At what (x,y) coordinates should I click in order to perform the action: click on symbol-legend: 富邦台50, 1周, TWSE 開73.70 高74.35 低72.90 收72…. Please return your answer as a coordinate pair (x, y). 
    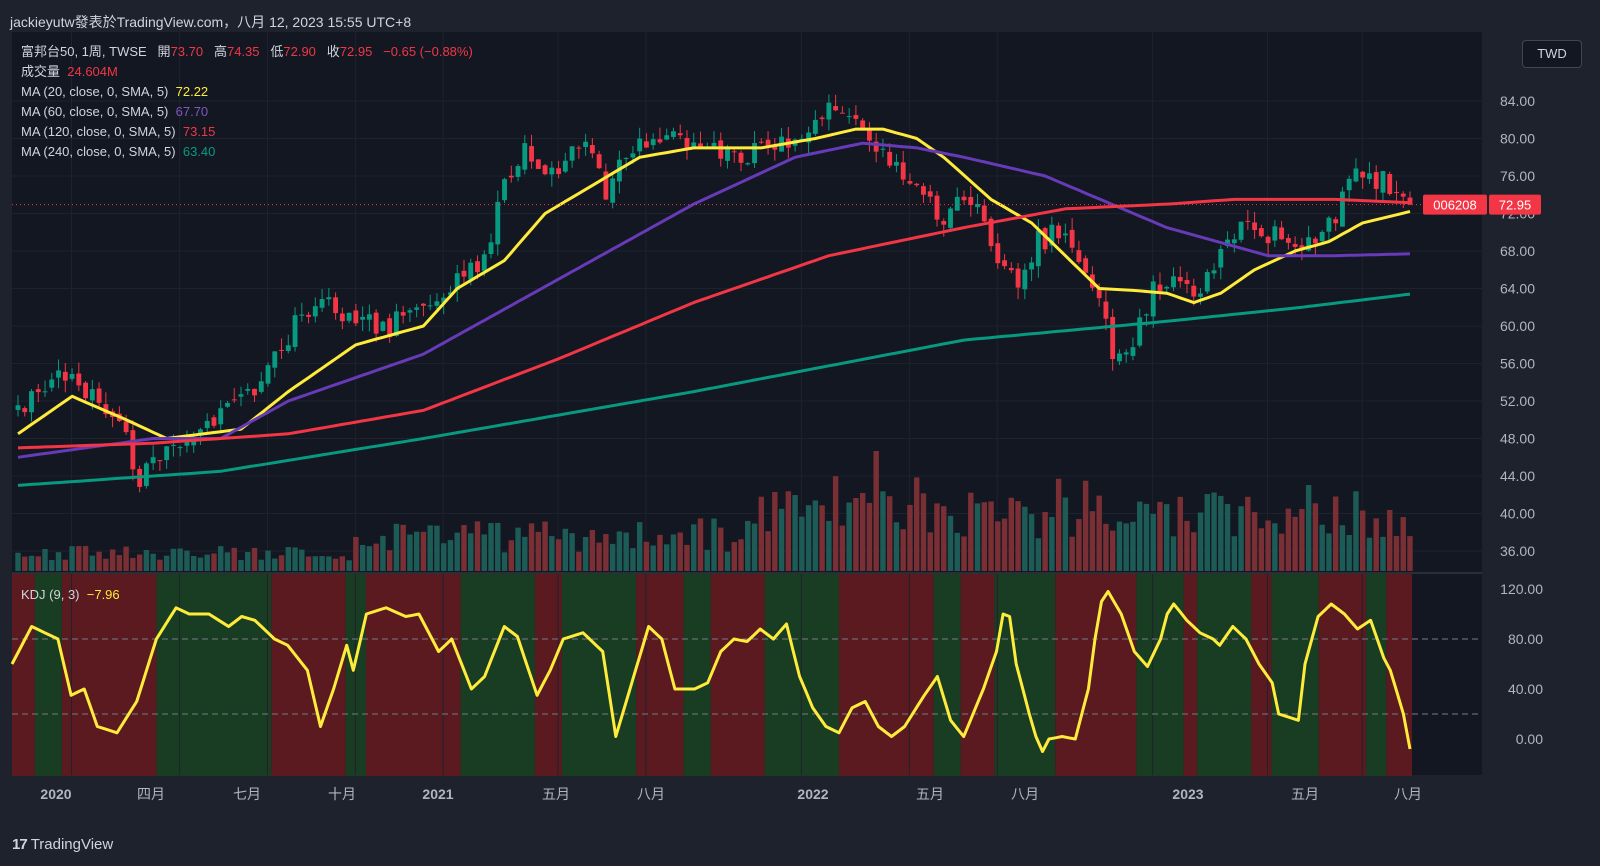
    Looking at the image, I should click on (247, 52).